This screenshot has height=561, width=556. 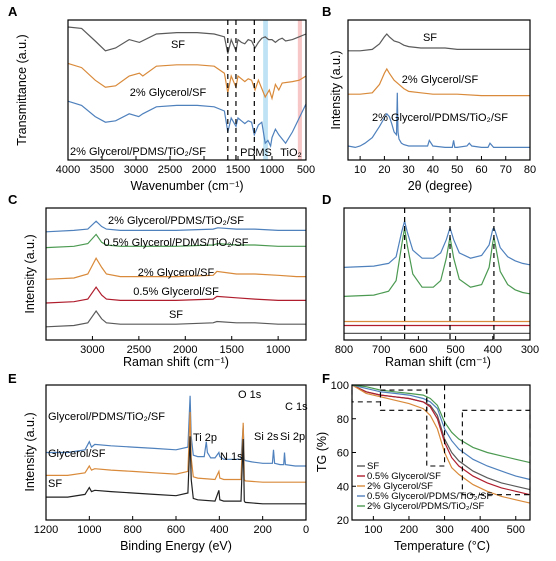 What do you see at coordinates (231, 350) in the screenshot?
I see `xtick-label-C-3: 1500` at bounding box center [231, 350].